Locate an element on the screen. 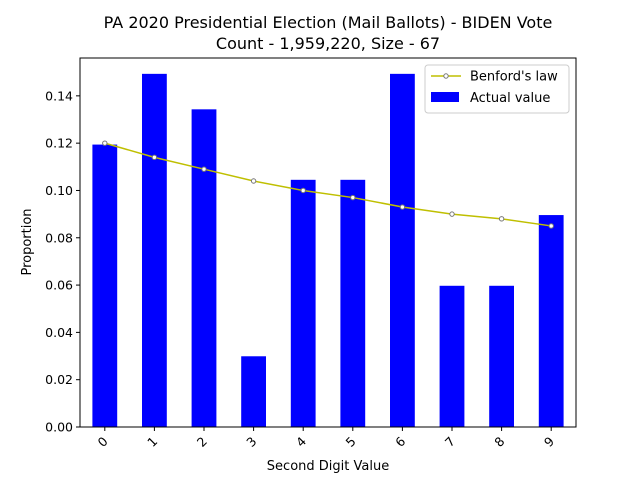  y-tick-label: 0.02 is located at coordinates (59, 379).